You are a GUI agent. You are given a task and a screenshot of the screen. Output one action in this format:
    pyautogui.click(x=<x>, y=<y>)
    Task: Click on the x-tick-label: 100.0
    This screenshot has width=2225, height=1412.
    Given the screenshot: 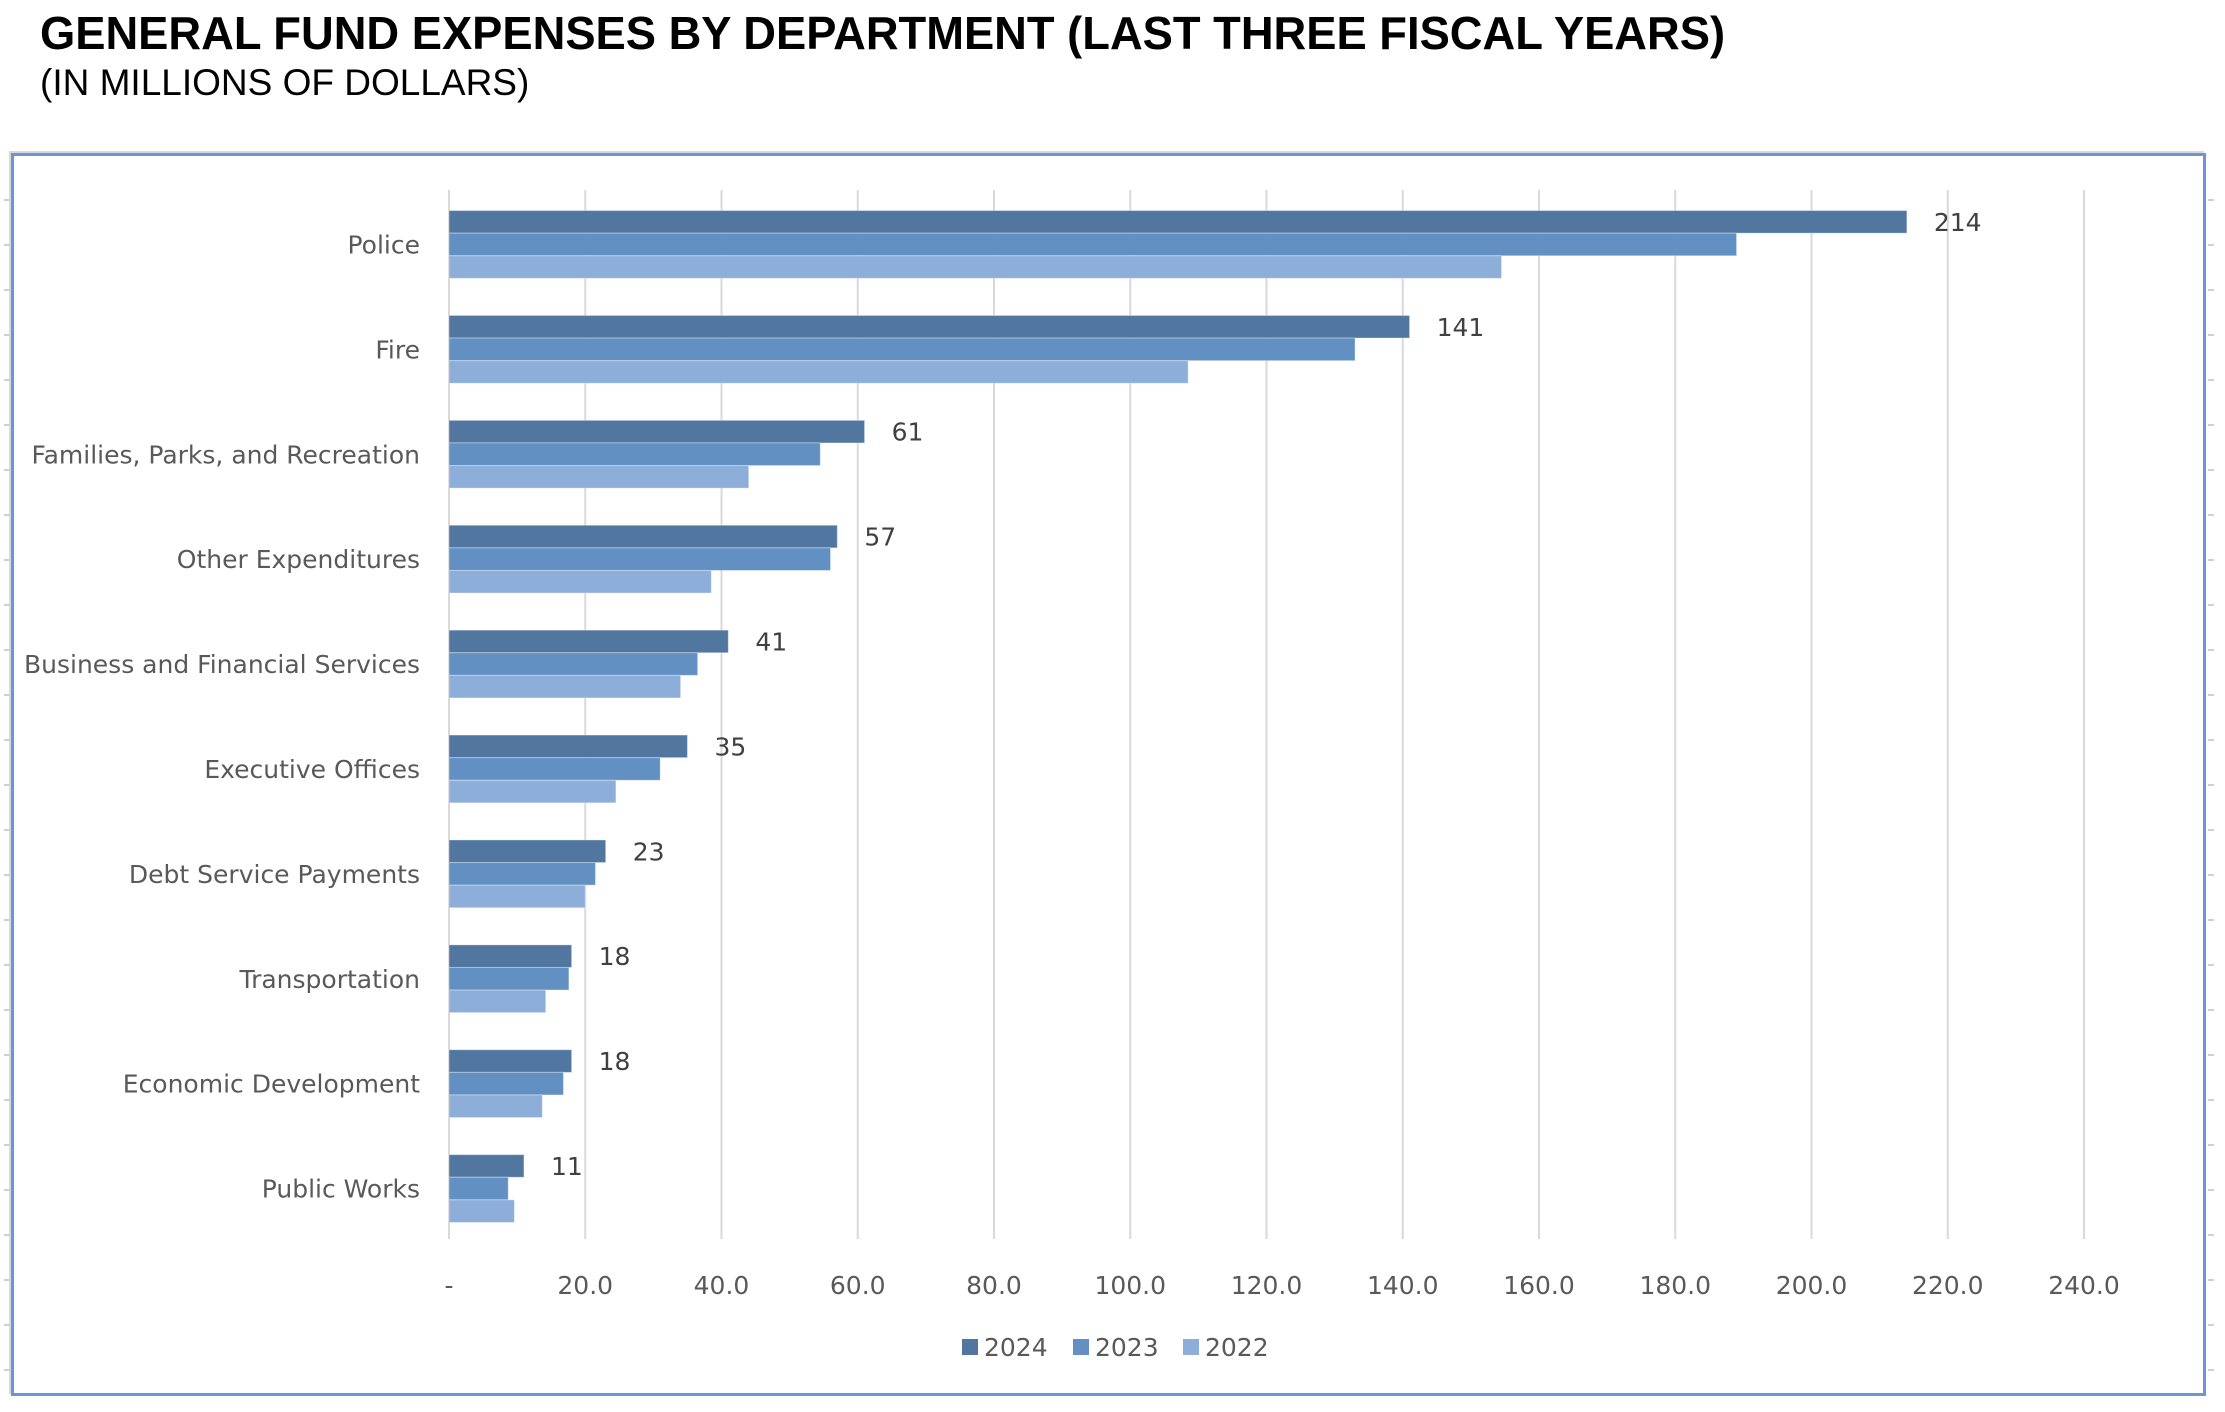 What is the action you would take?
    pyautogui.click(x=1130, y=1285)
    